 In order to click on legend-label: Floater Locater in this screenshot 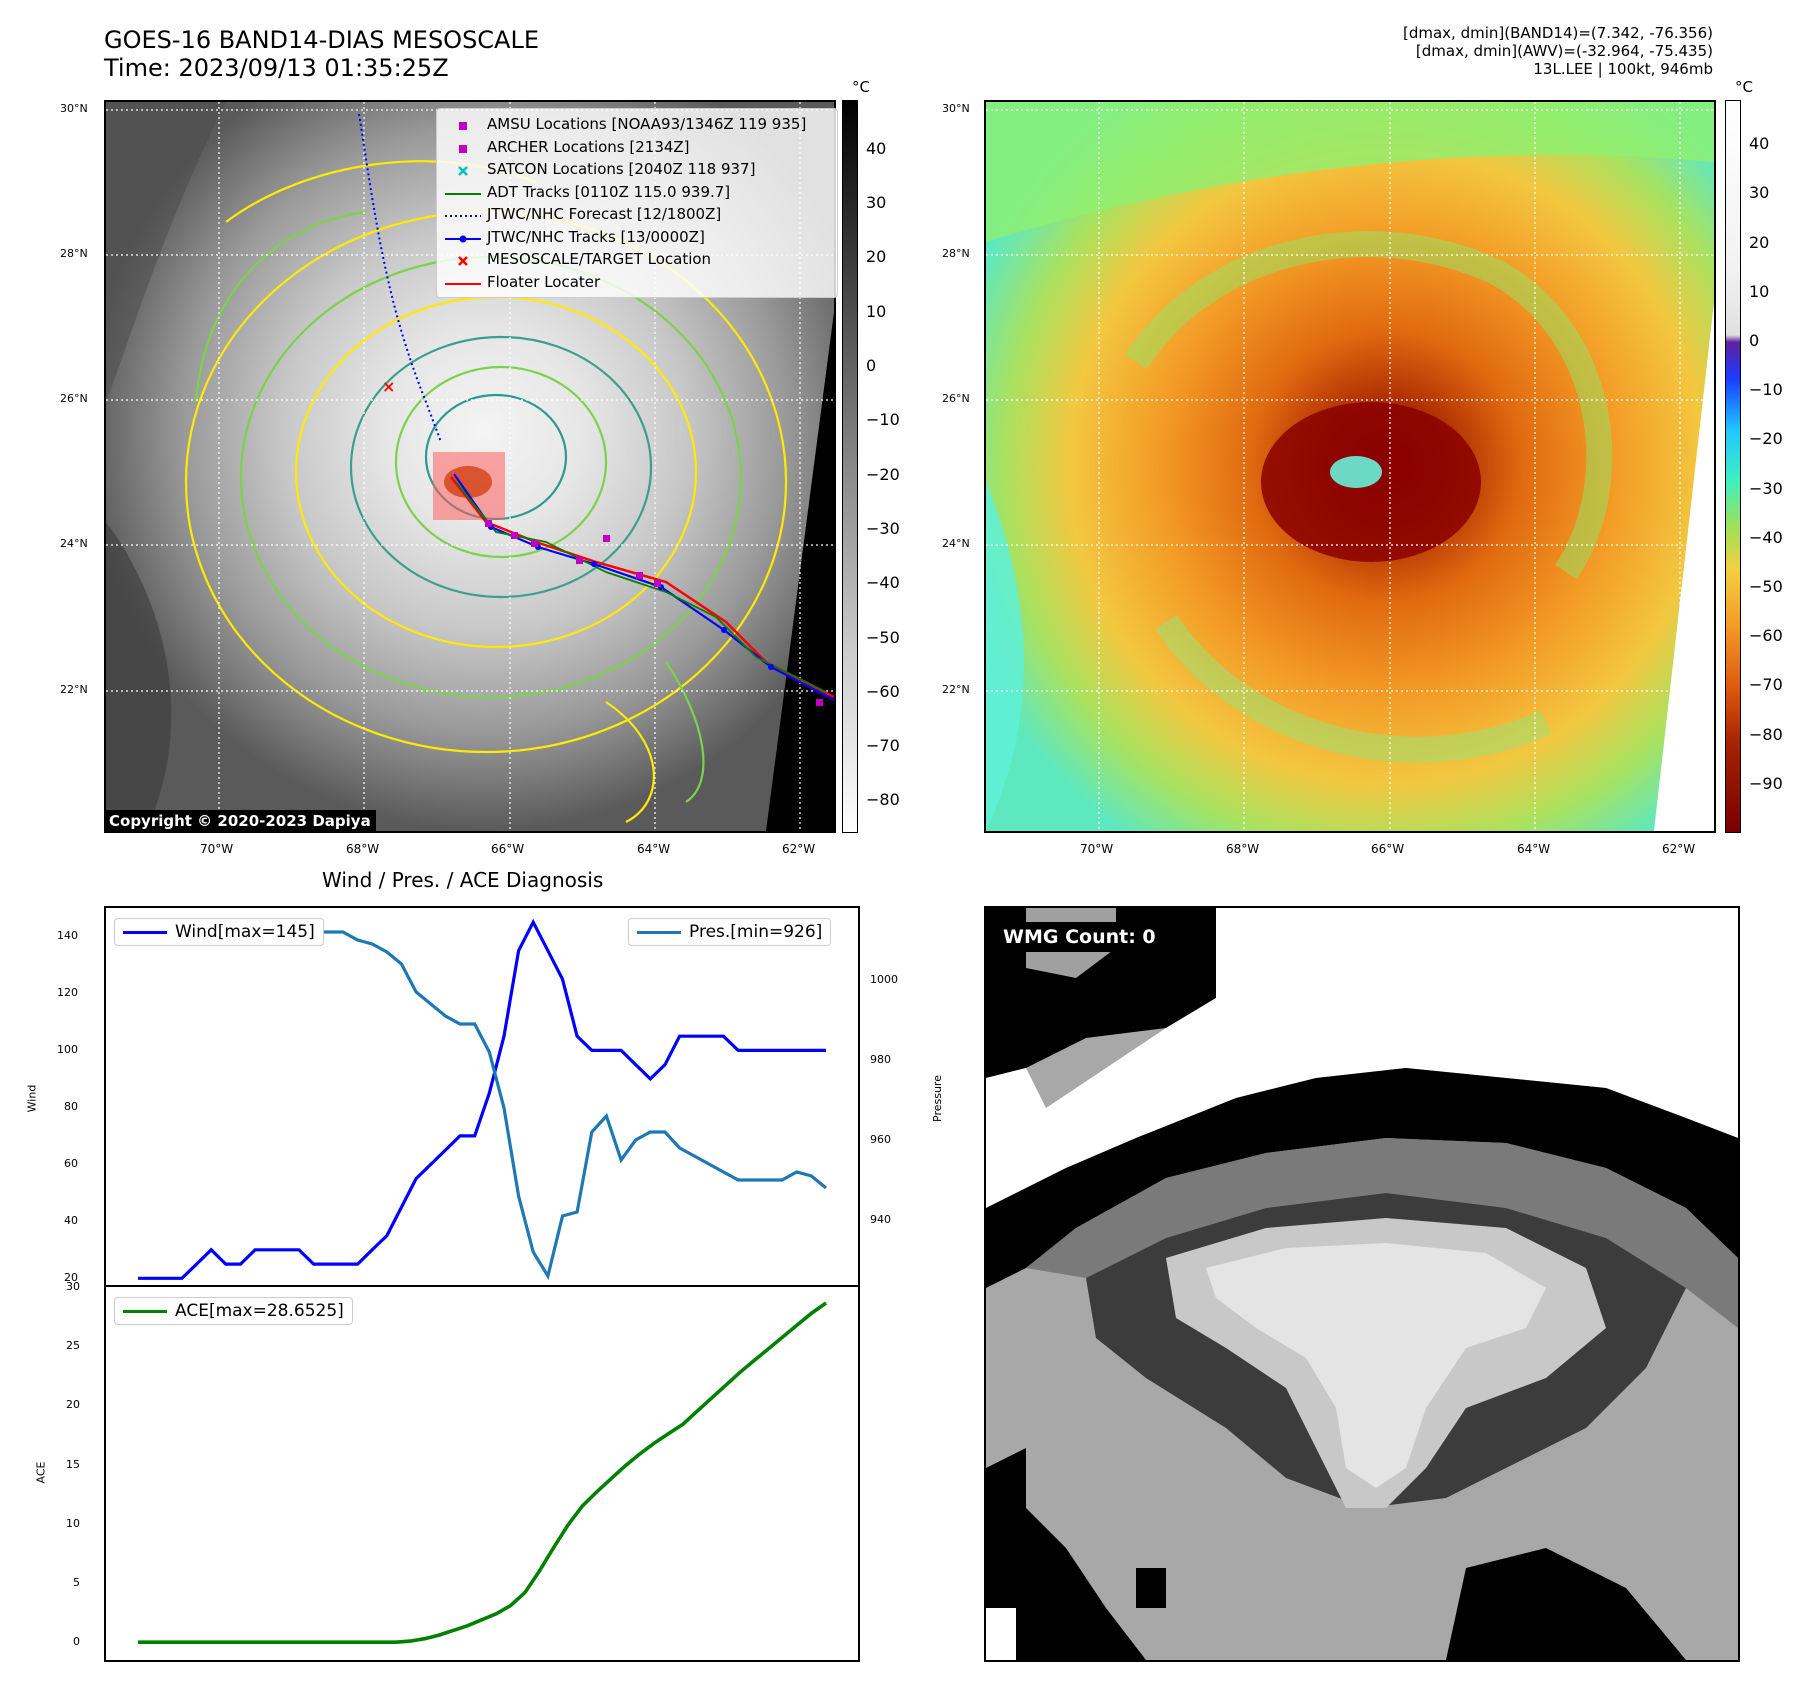, I will do `click(544, 281)`.